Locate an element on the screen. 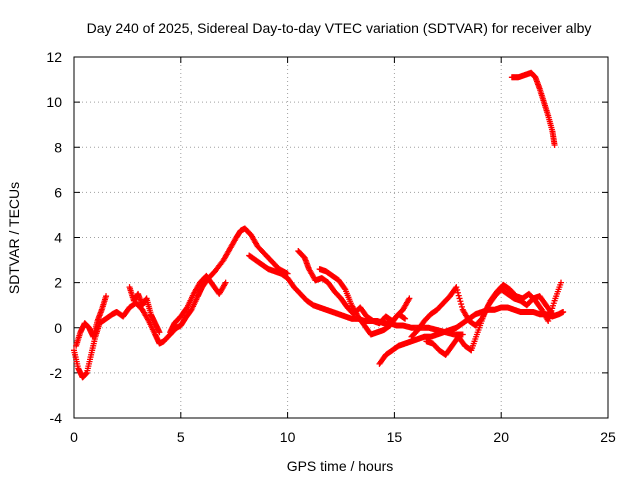 This screenshot has height=480, width=640. y-tick-label: 6 is located at coordinates (58, 192).